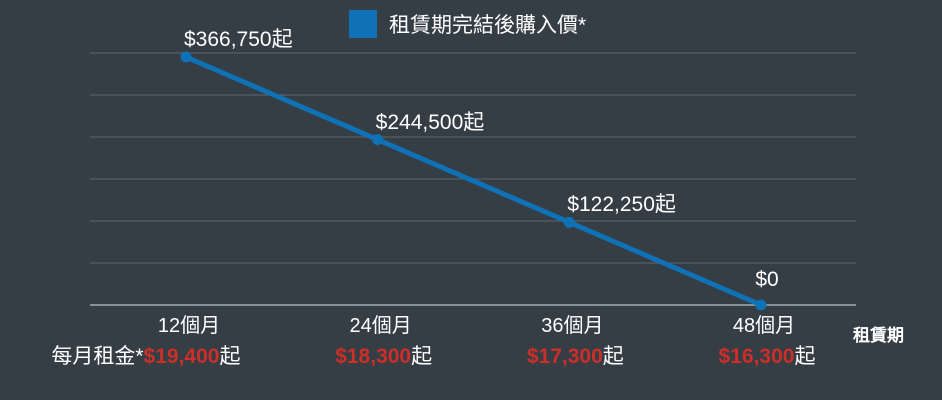  I want to click on price-value: $18,300, so click(373, 356).